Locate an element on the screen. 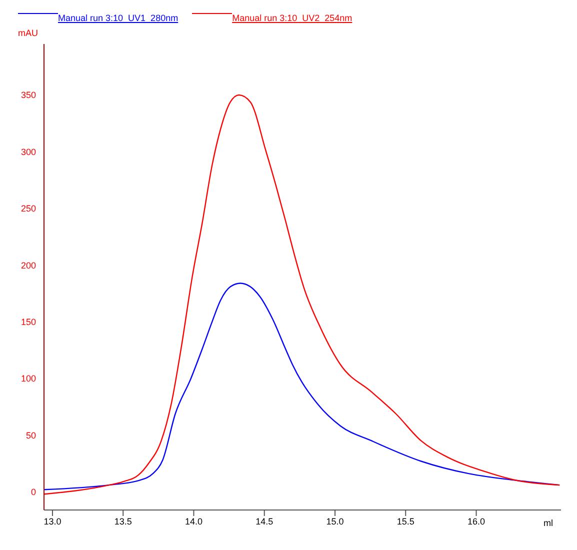 This screenshot has height=550, width=577. legend-label: Manual run 3:10_UV1_280nm is located at coordinates (118, 18).